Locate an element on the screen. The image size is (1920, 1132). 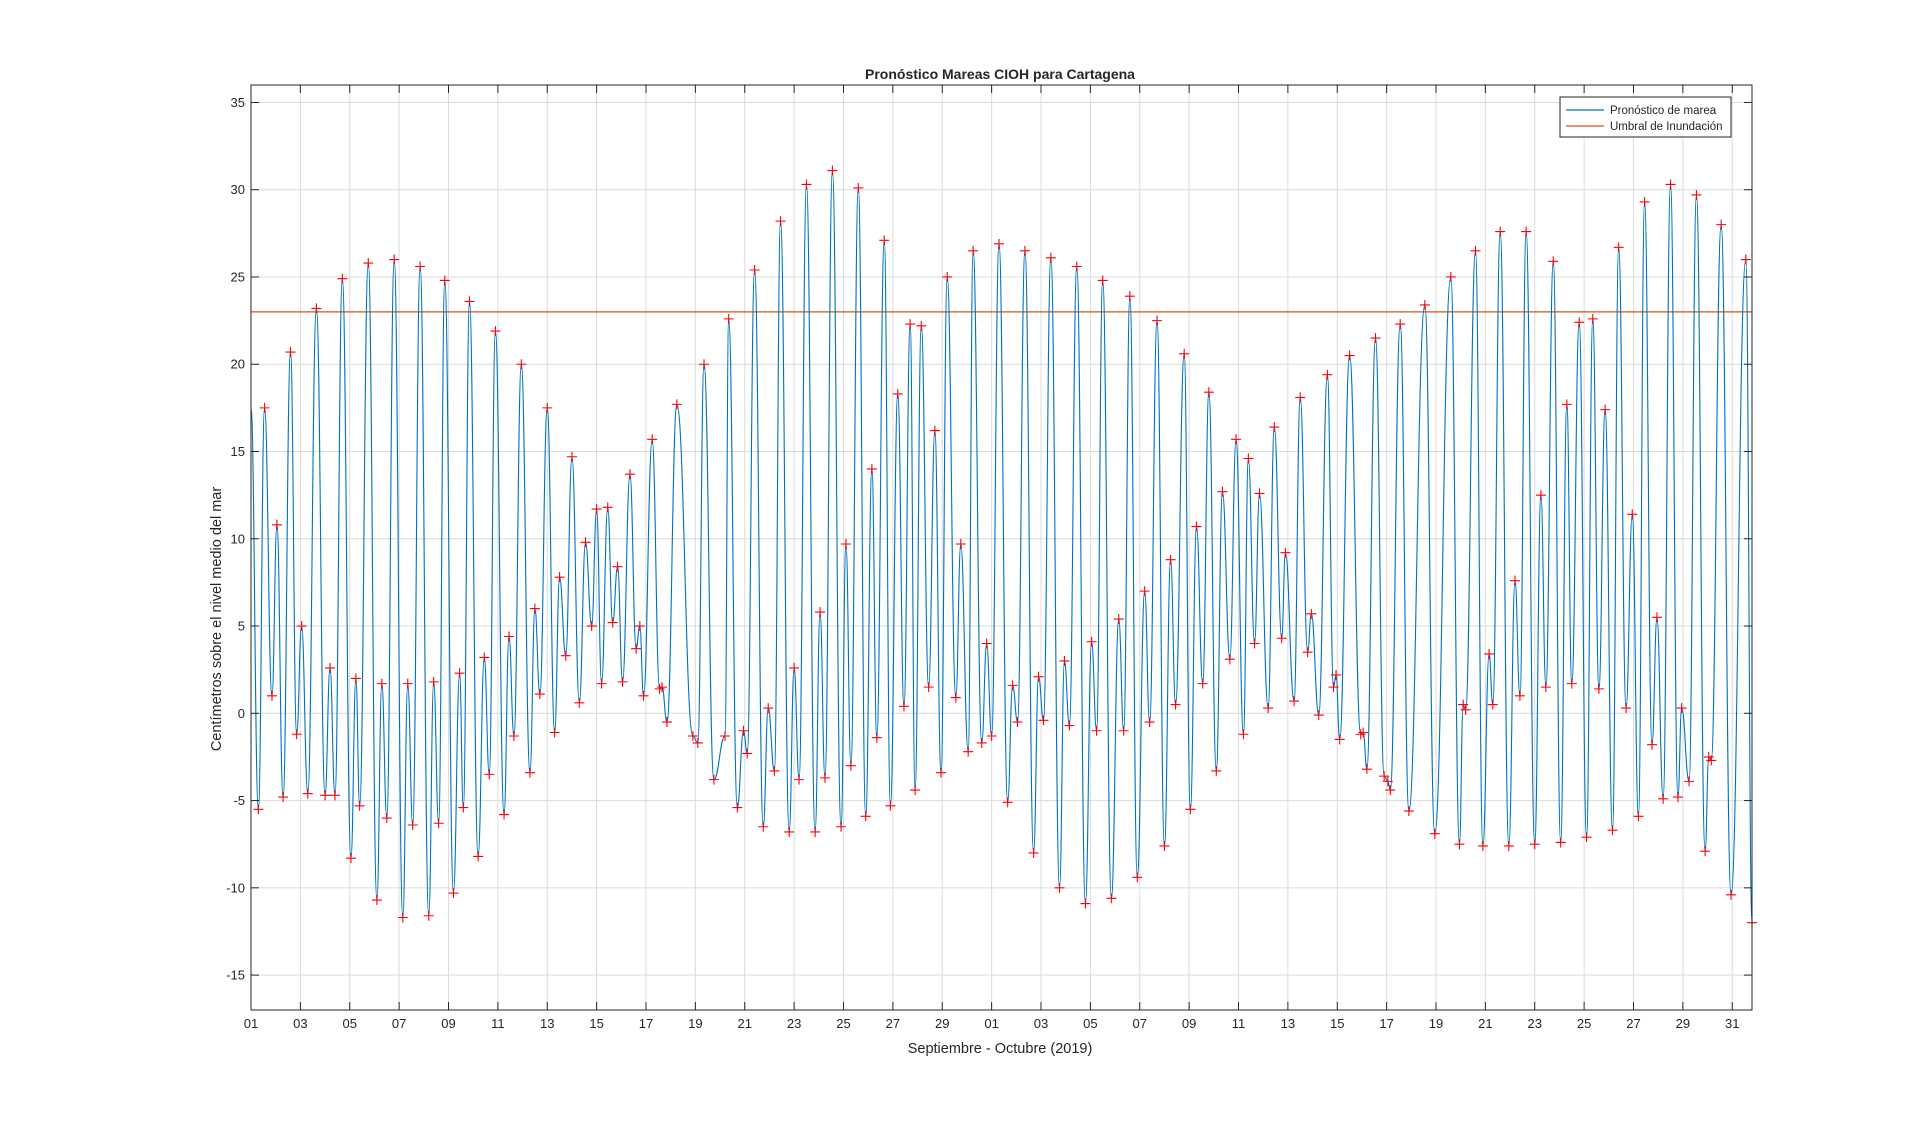
x-tick-label: 09 is located at coordinates (1189, 1023).